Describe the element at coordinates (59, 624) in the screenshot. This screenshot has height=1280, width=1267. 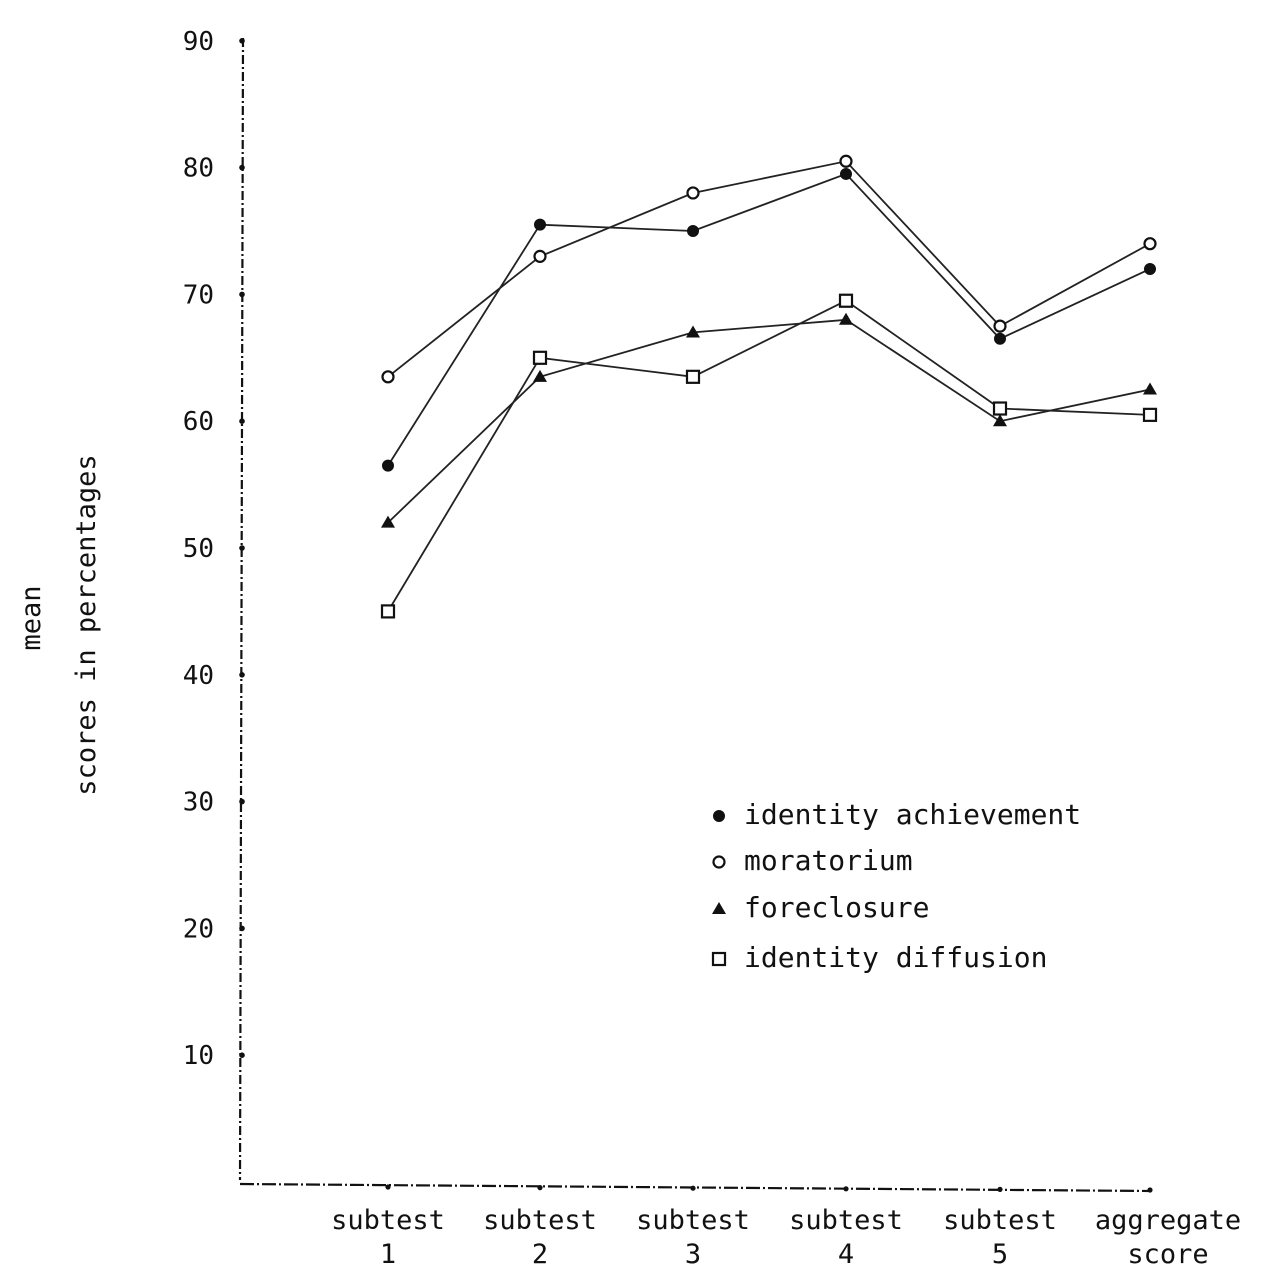
I see `y-axis-label: mean scores in percentages` at that location.